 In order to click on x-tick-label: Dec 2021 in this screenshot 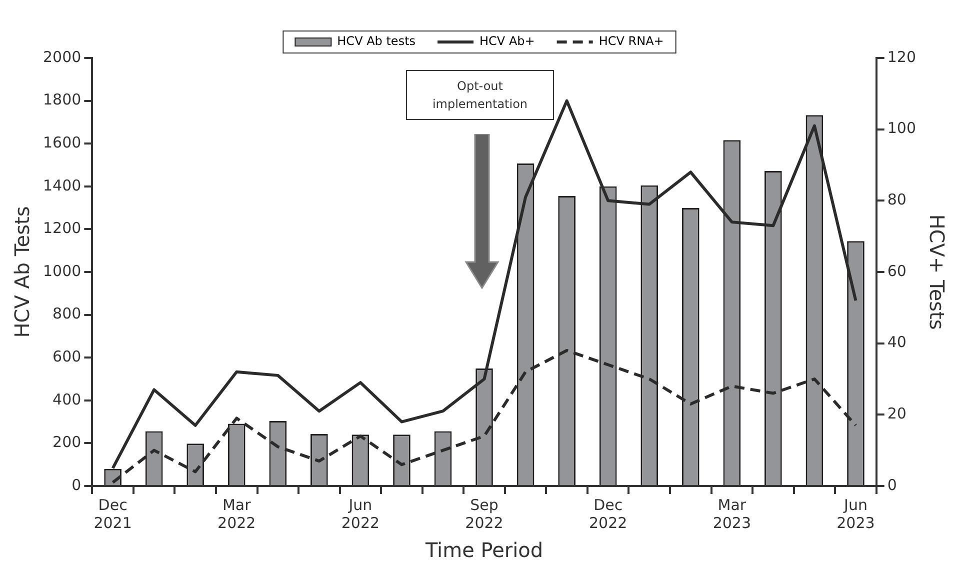, I will do `click(113, 514)`.